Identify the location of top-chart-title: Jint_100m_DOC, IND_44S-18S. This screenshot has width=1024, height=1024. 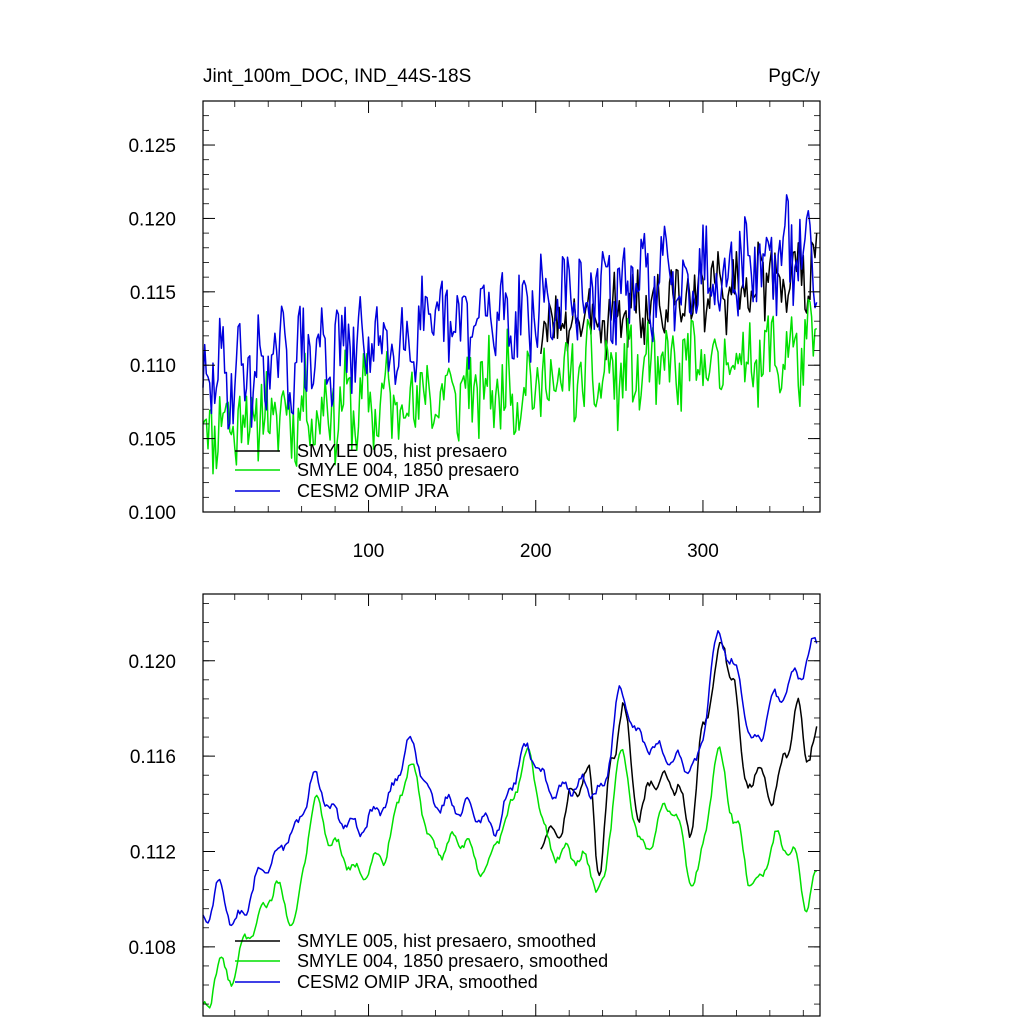
(337, 76).